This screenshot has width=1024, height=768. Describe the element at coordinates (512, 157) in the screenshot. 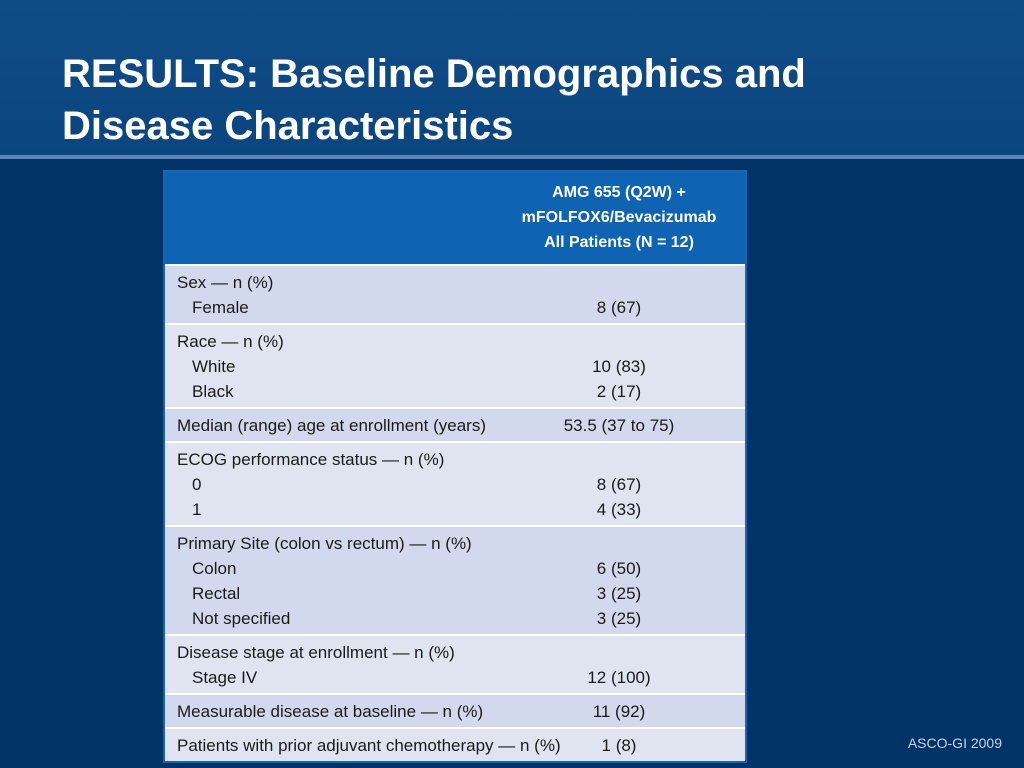

I see `title-divider` at that location.